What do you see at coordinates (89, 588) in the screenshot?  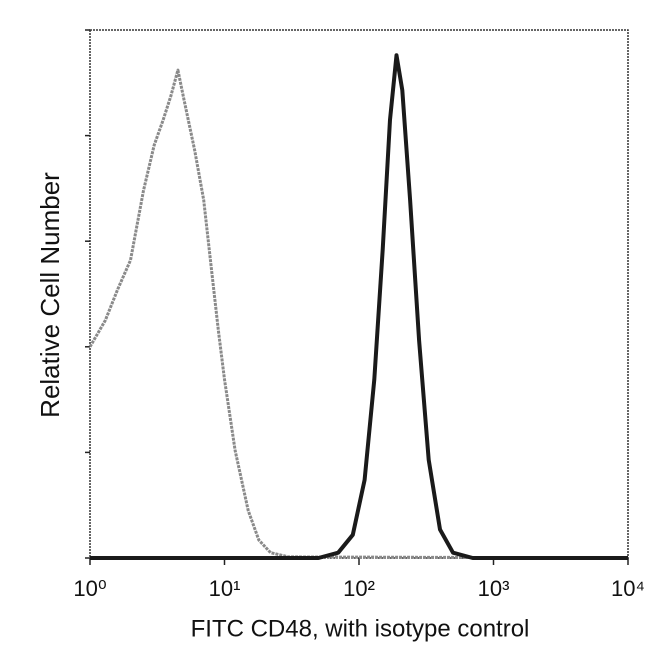 I see `x-tick-label: 10⁰` at bounding box center [89, 588].